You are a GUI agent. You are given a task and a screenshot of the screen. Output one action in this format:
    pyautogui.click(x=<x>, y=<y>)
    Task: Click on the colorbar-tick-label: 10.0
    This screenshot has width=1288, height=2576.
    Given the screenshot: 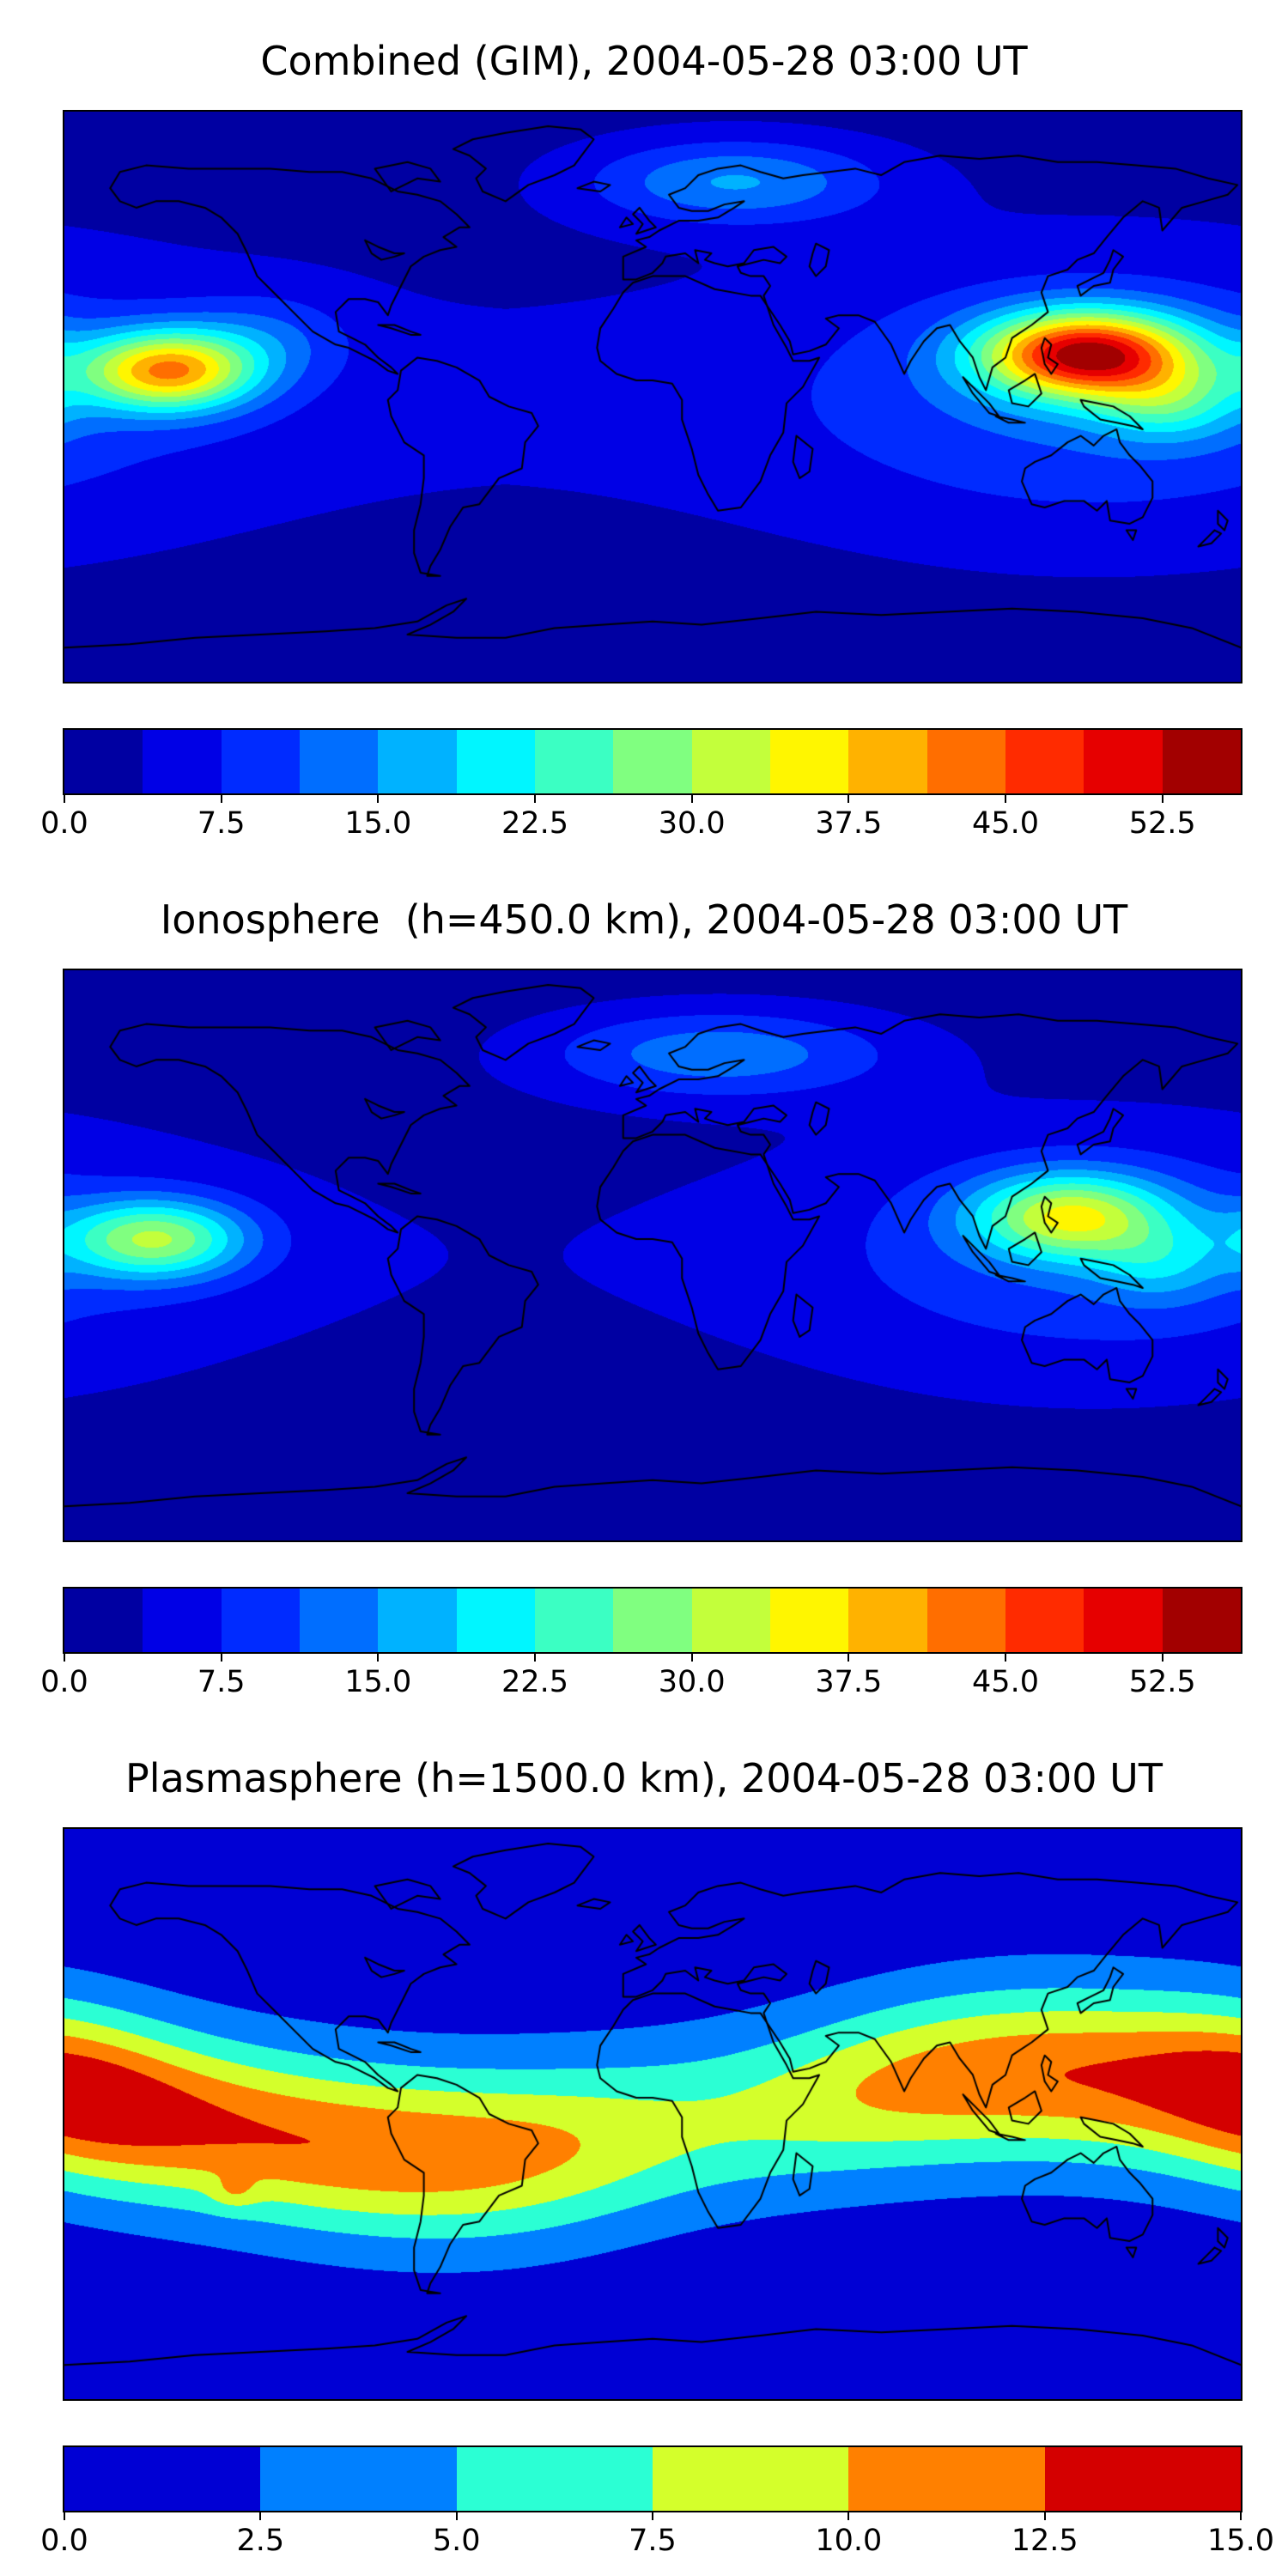 What is the action you would take?
    pyautogui.click(x=849, y=2541)
    